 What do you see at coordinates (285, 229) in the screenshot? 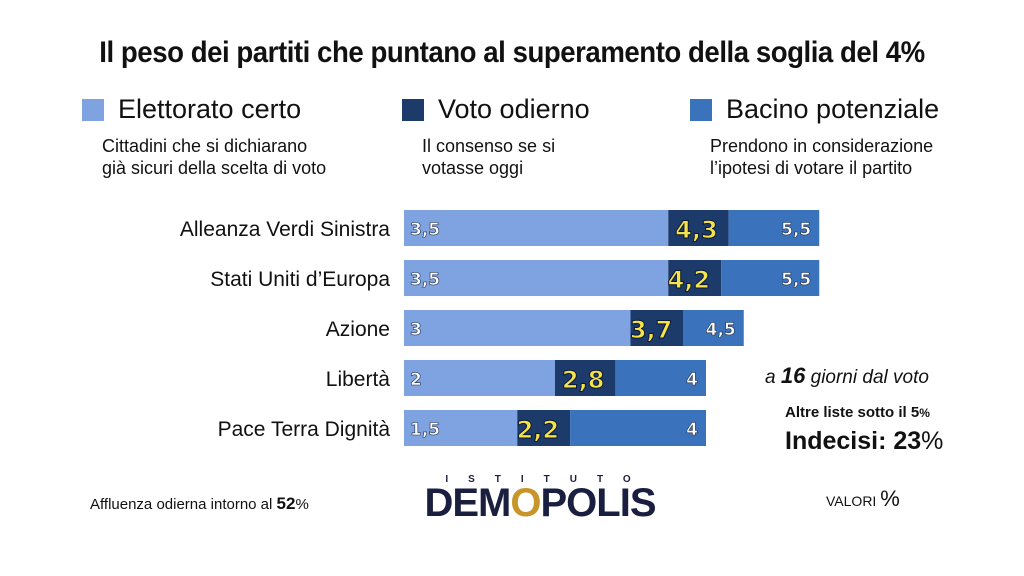
I see `category-label: Alleanza Verdi Sinistra` at bounding box center [285, 229].